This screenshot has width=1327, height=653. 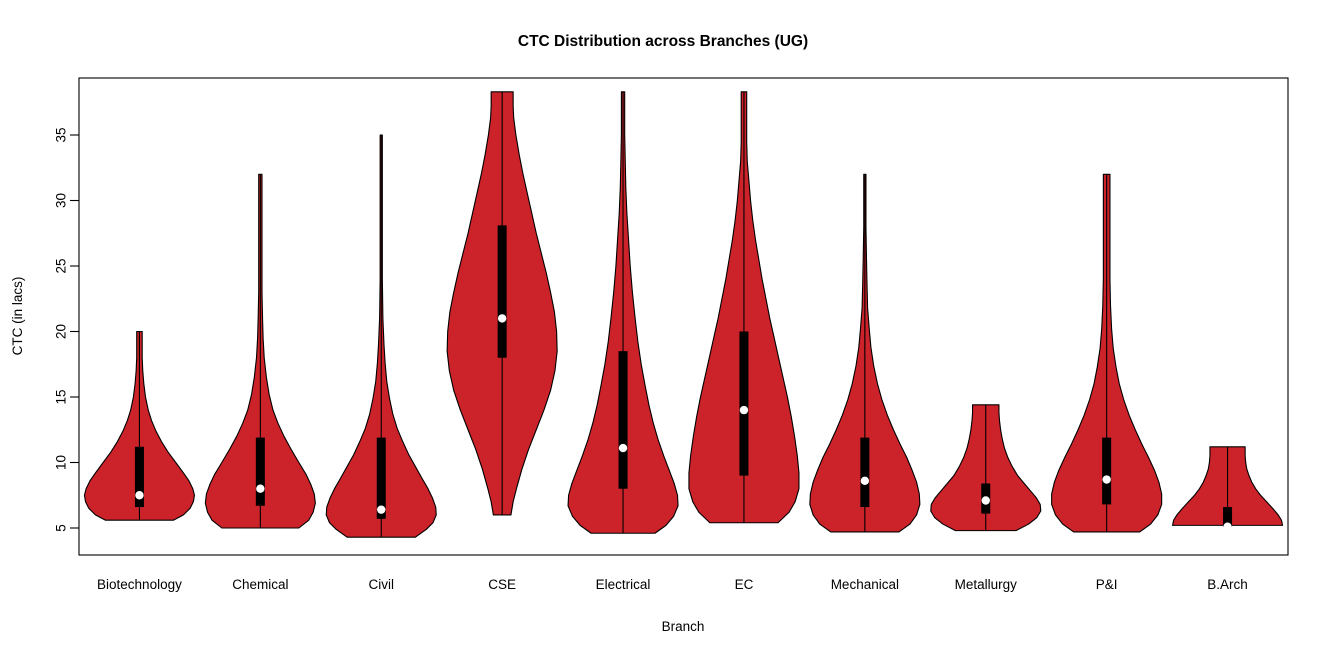 What do you see at coordinates (17, 316) in the screenshot?
I see `y-axis-label: CTC (in lacs)` at bounding box center [17, 316].